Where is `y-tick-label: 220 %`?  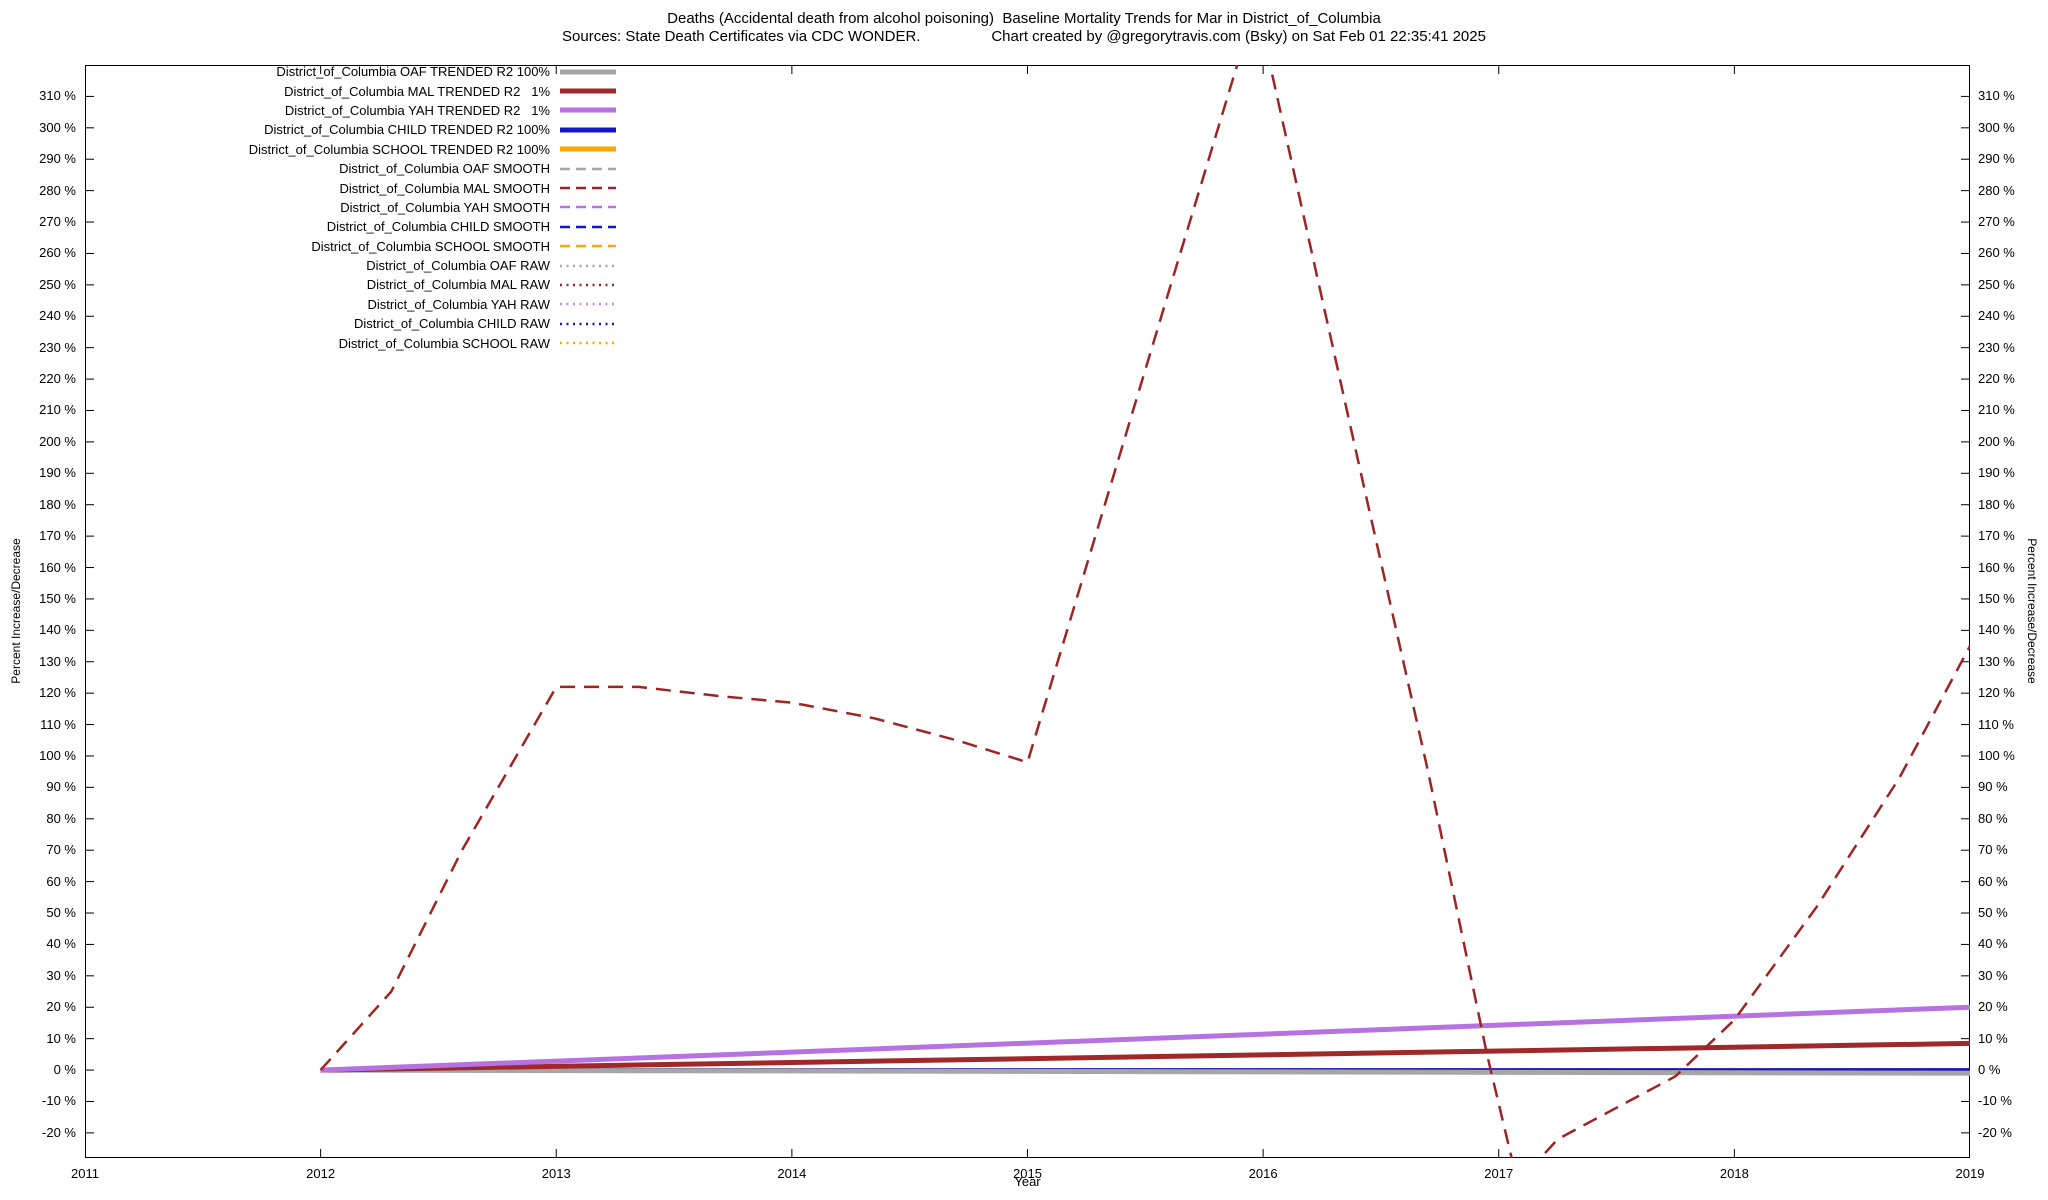 y-tick-label: 220 % is located at coordinates (57, 379).